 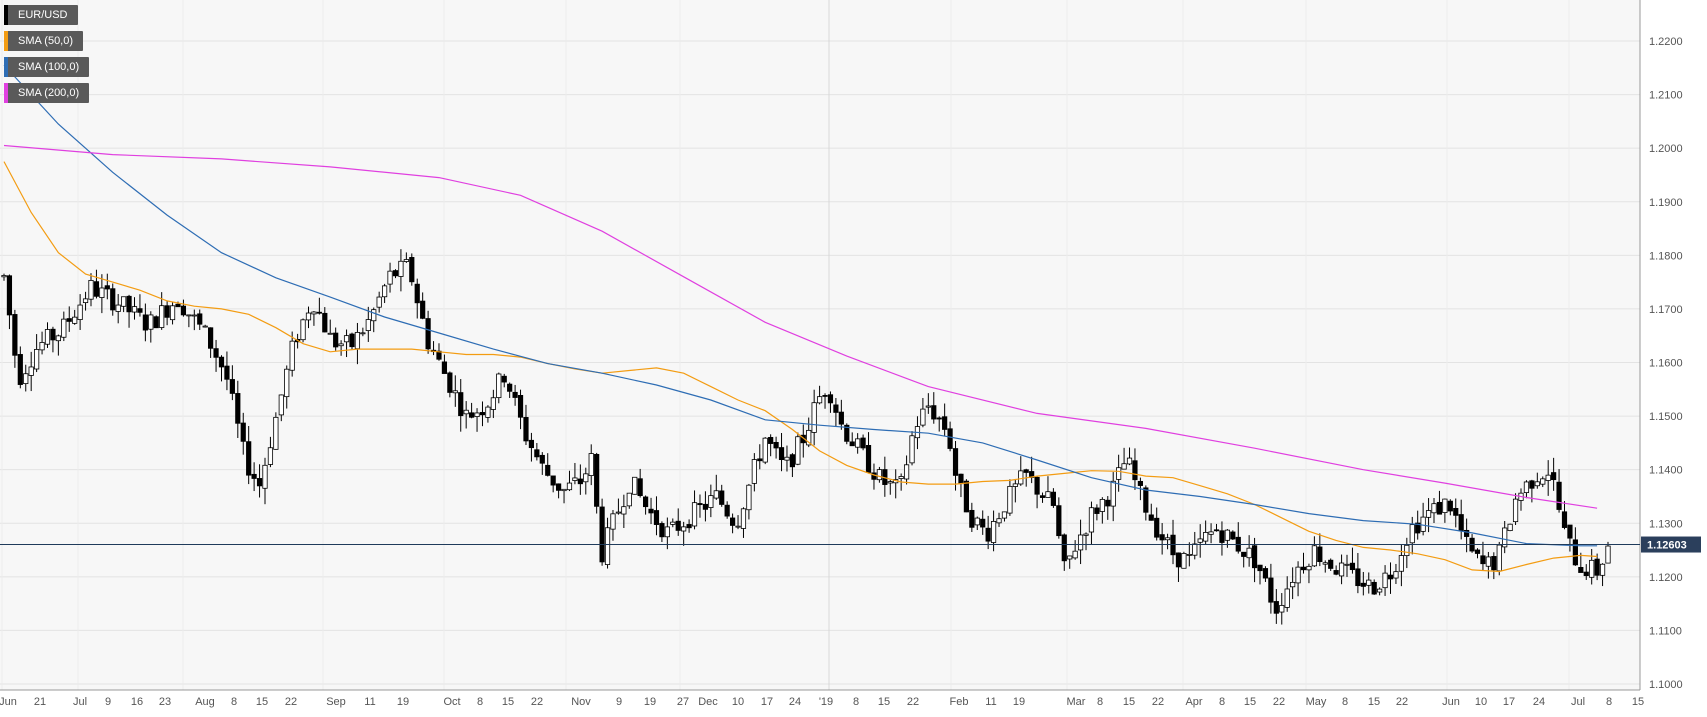 What do you see at coordinates (1667, 546) in the screenshot?
I see `last-price-label: 1.12603` at bounding box center [1667, 546].